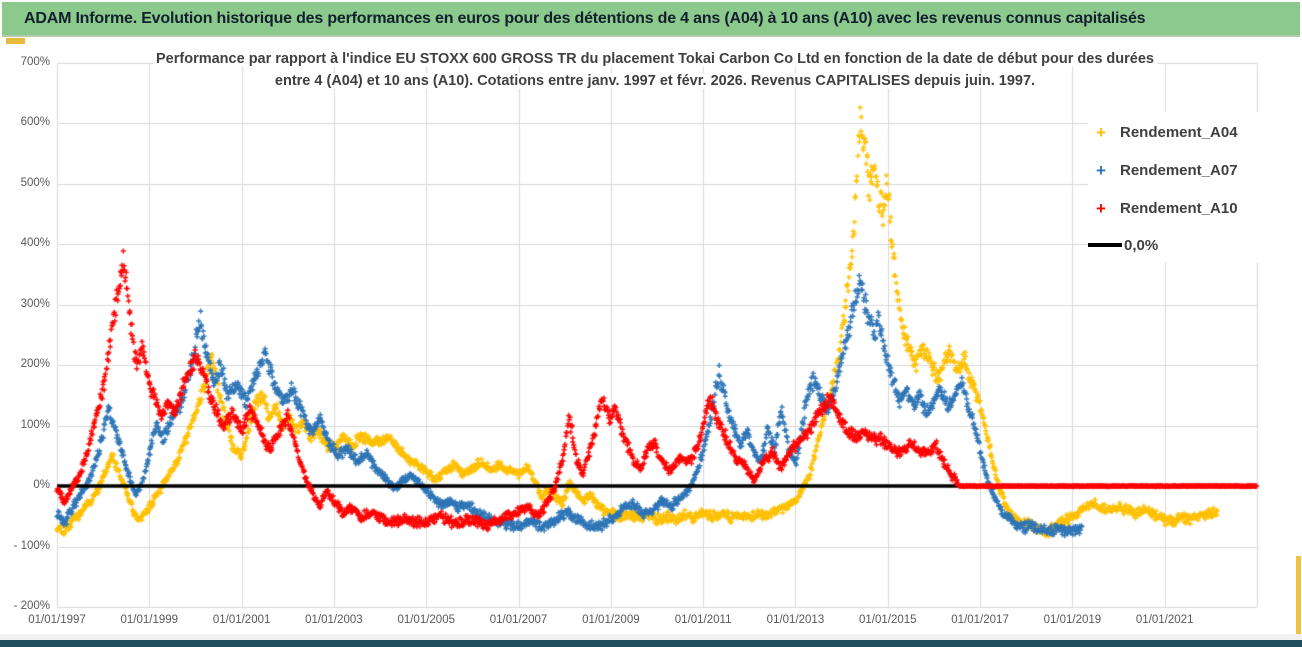  I want to click on legend-item-rendement-a10: + Rendement_A10, so click(1174, 208).